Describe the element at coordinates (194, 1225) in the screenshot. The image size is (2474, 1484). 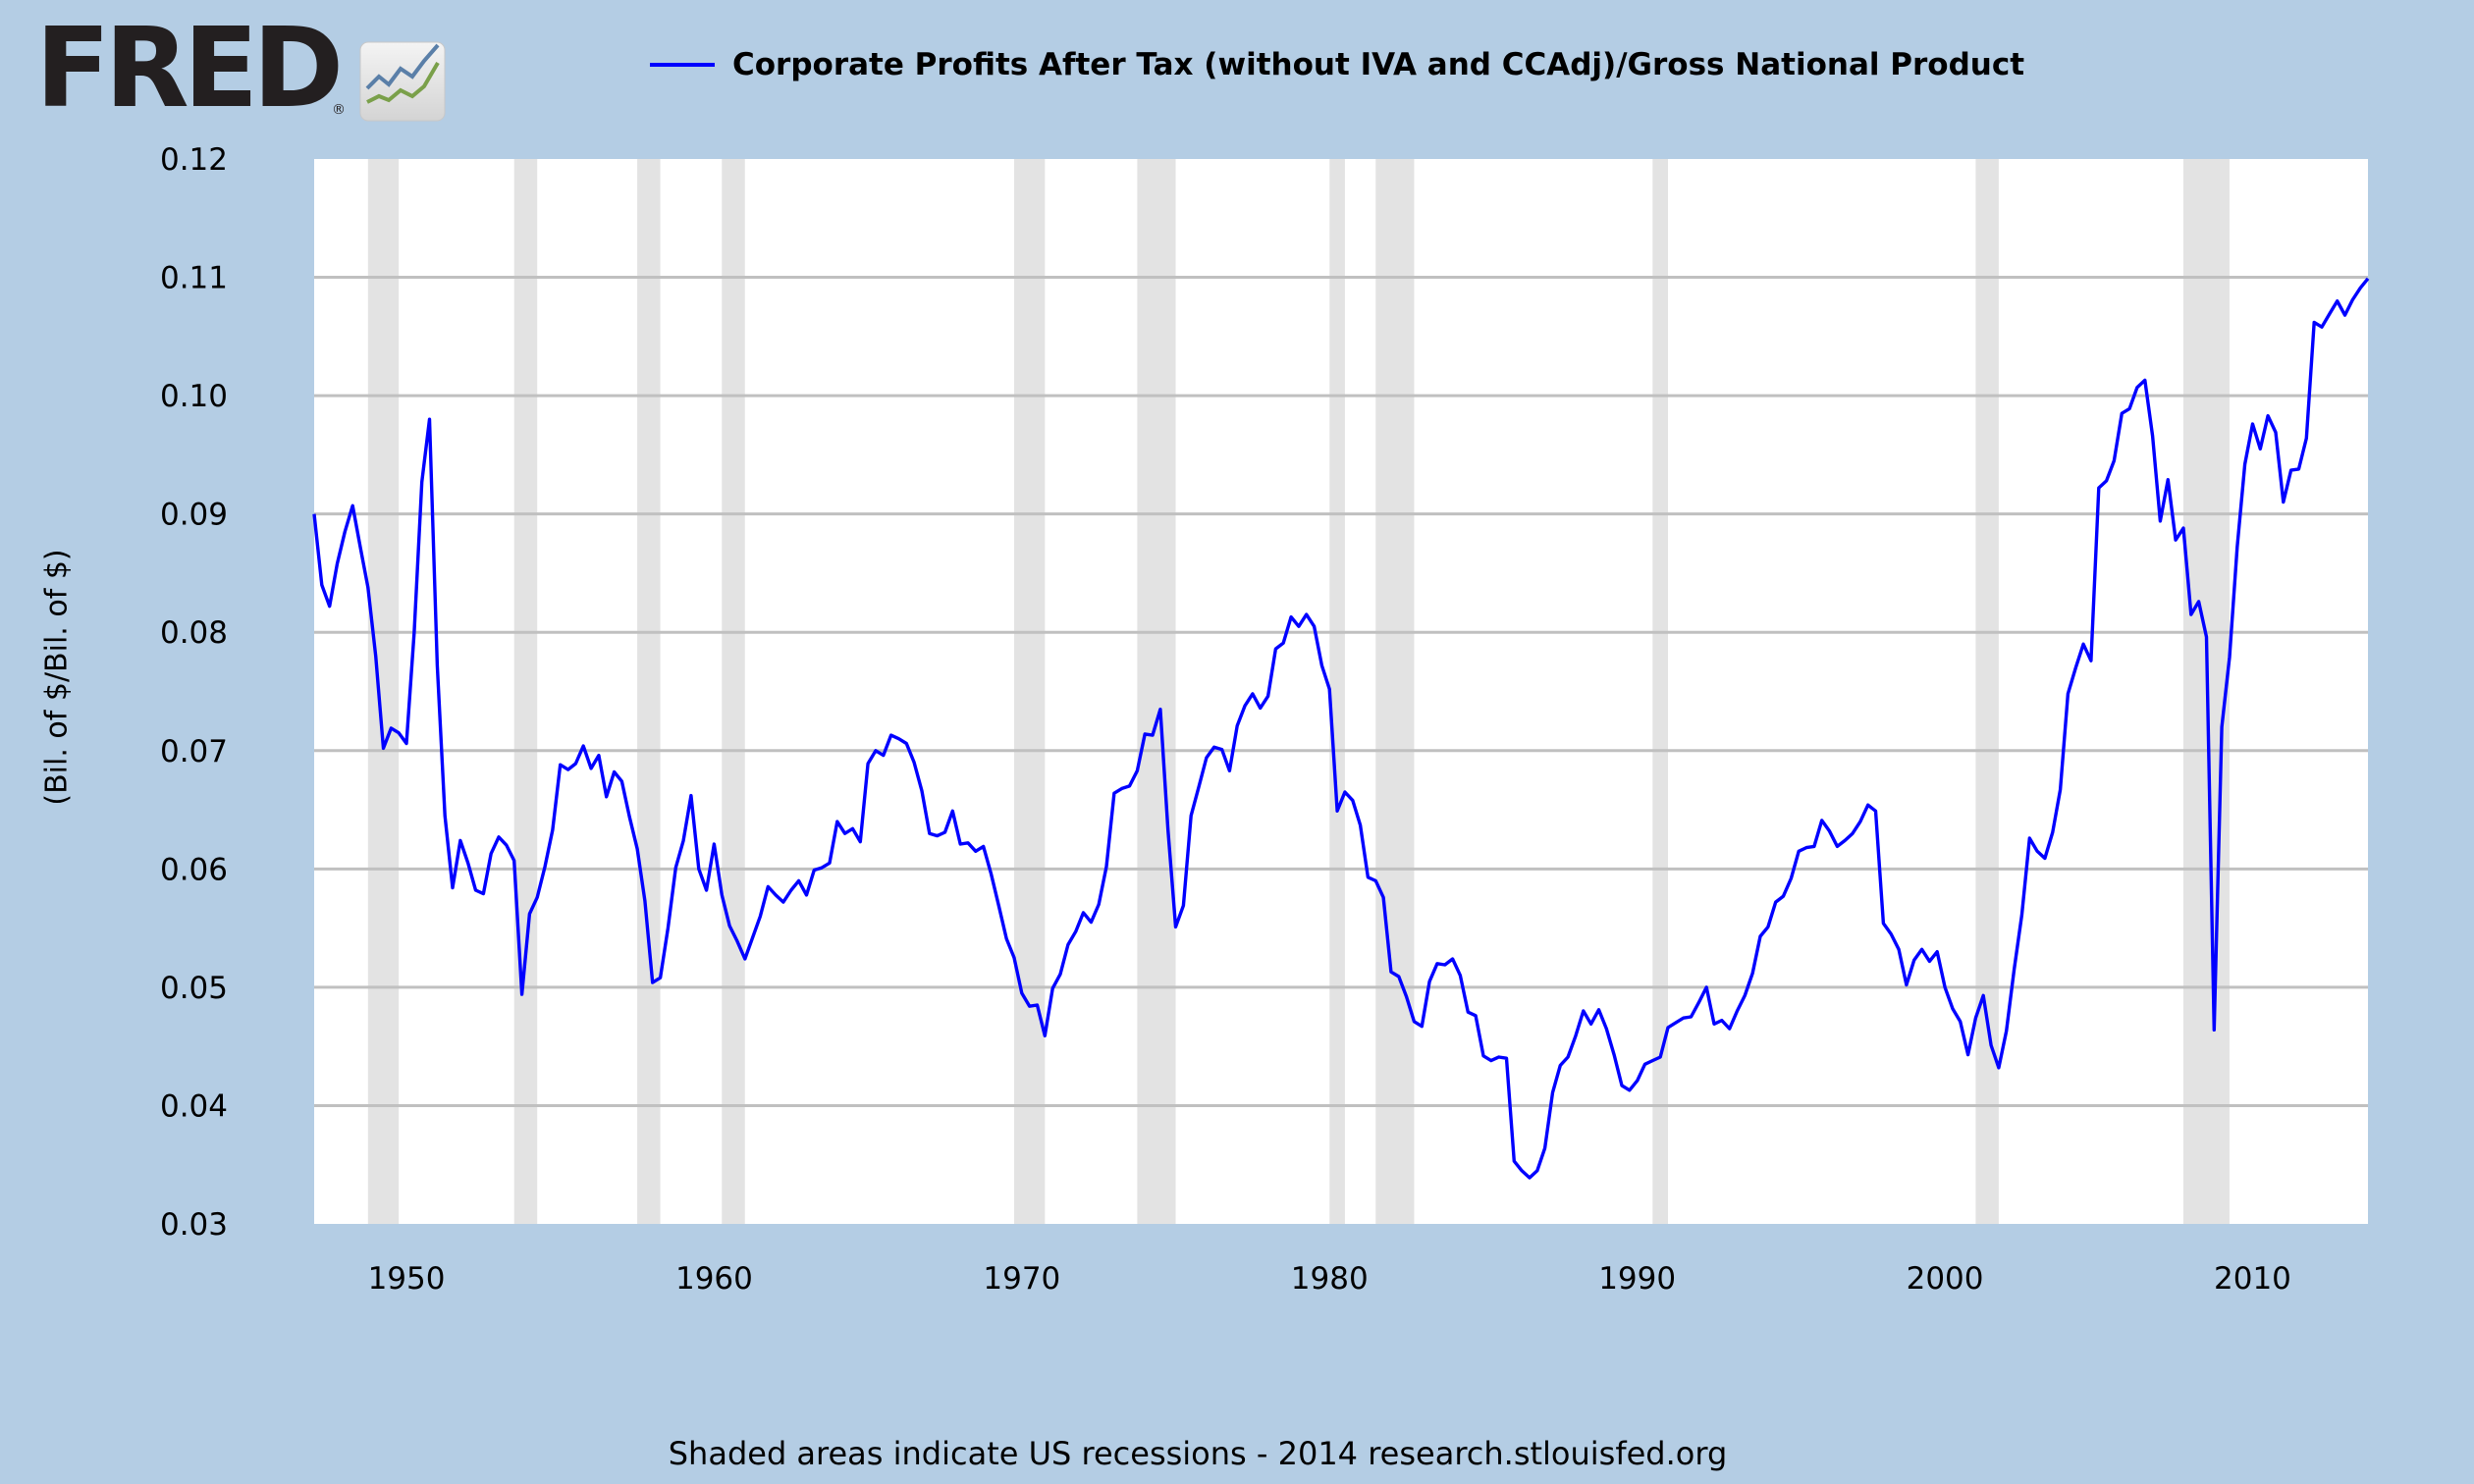
I see `y-tick-label: 0.03` at that location.